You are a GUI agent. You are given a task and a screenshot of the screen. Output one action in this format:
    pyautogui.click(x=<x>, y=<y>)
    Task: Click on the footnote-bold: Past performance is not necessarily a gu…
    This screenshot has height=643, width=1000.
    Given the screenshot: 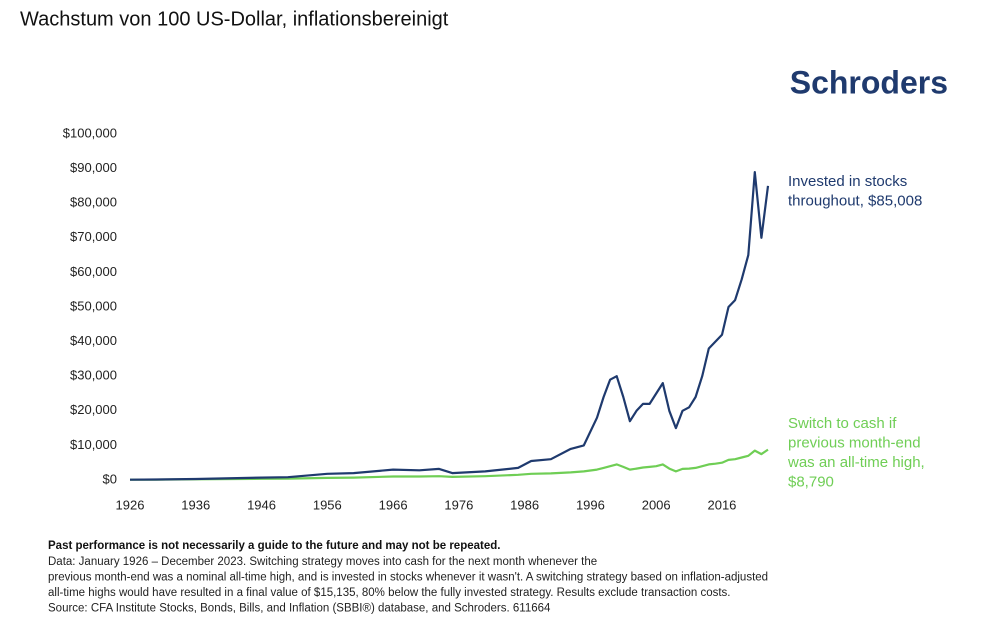 What is the action you would take?
    pyautogui.click(x=274, y=546)
    